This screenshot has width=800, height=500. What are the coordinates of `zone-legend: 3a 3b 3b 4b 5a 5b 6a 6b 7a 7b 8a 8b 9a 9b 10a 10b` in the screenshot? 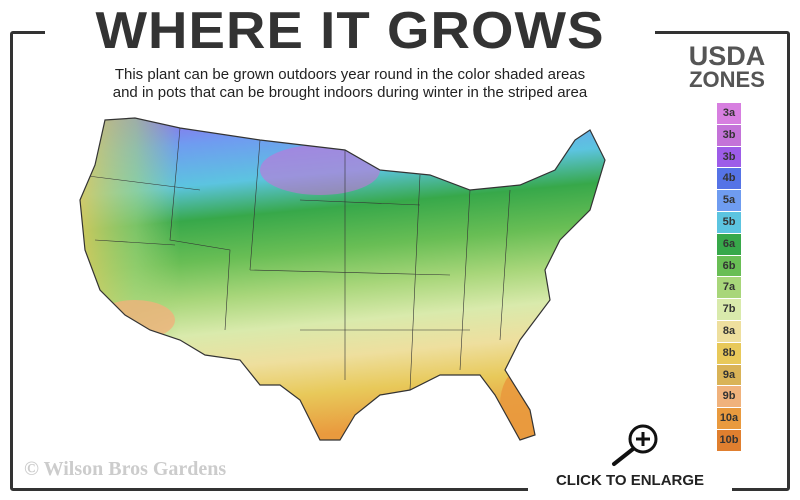 It's located at (729, 277).